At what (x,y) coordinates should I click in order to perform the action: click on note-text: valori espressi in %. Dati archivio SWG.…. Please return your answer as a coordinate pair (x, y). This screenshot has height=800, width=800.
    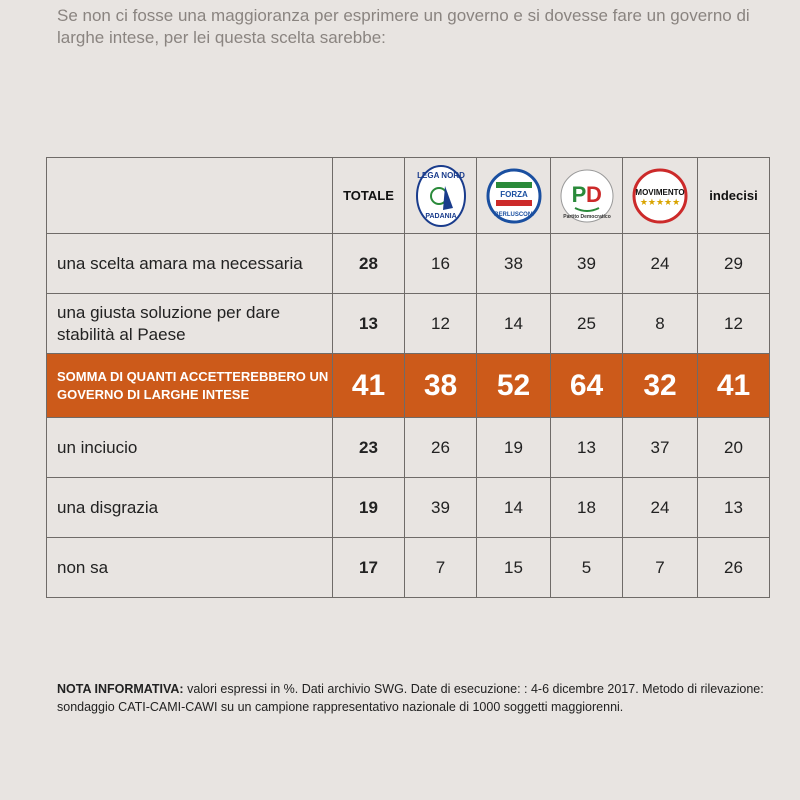
    Looking at the image, I should click on (410, 698).